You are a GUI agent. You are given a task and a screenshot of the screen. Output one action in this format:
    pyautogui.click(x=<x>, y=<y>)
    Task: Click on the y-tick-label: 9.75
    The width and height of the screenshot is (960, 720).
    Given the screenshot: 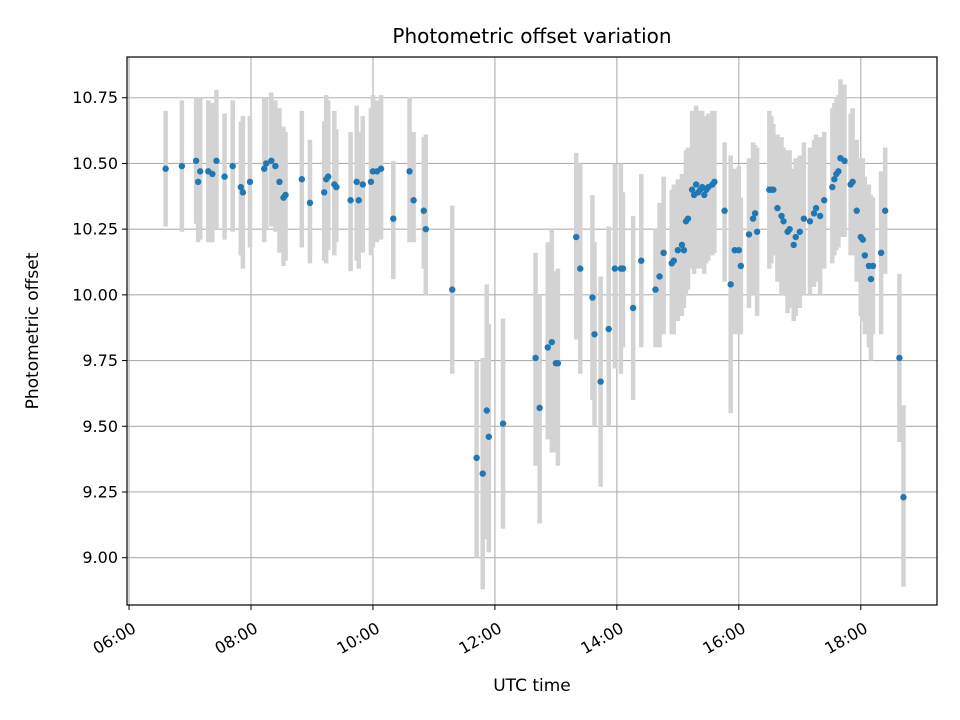 What is the action you would take?
    pyautogui.click(x=100, y=360)
    